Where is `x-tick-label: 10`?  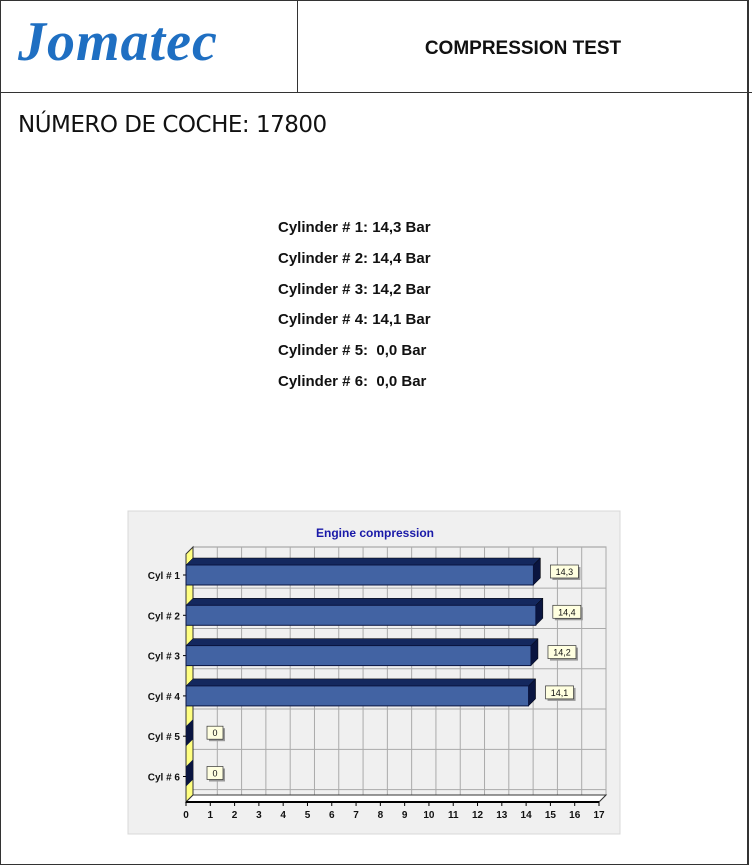 x-tick-label: 10 is located at coordinates (429, 815).